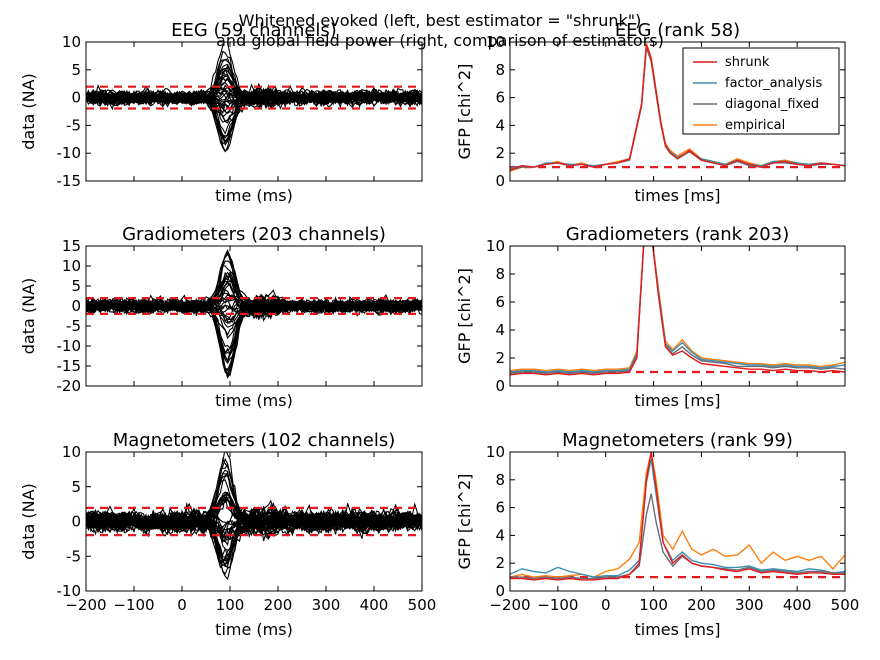 The width and height of the screenshot is (880, 660). I want to click on chart-title: Magnetometers (102 channels), so click(254, 440).